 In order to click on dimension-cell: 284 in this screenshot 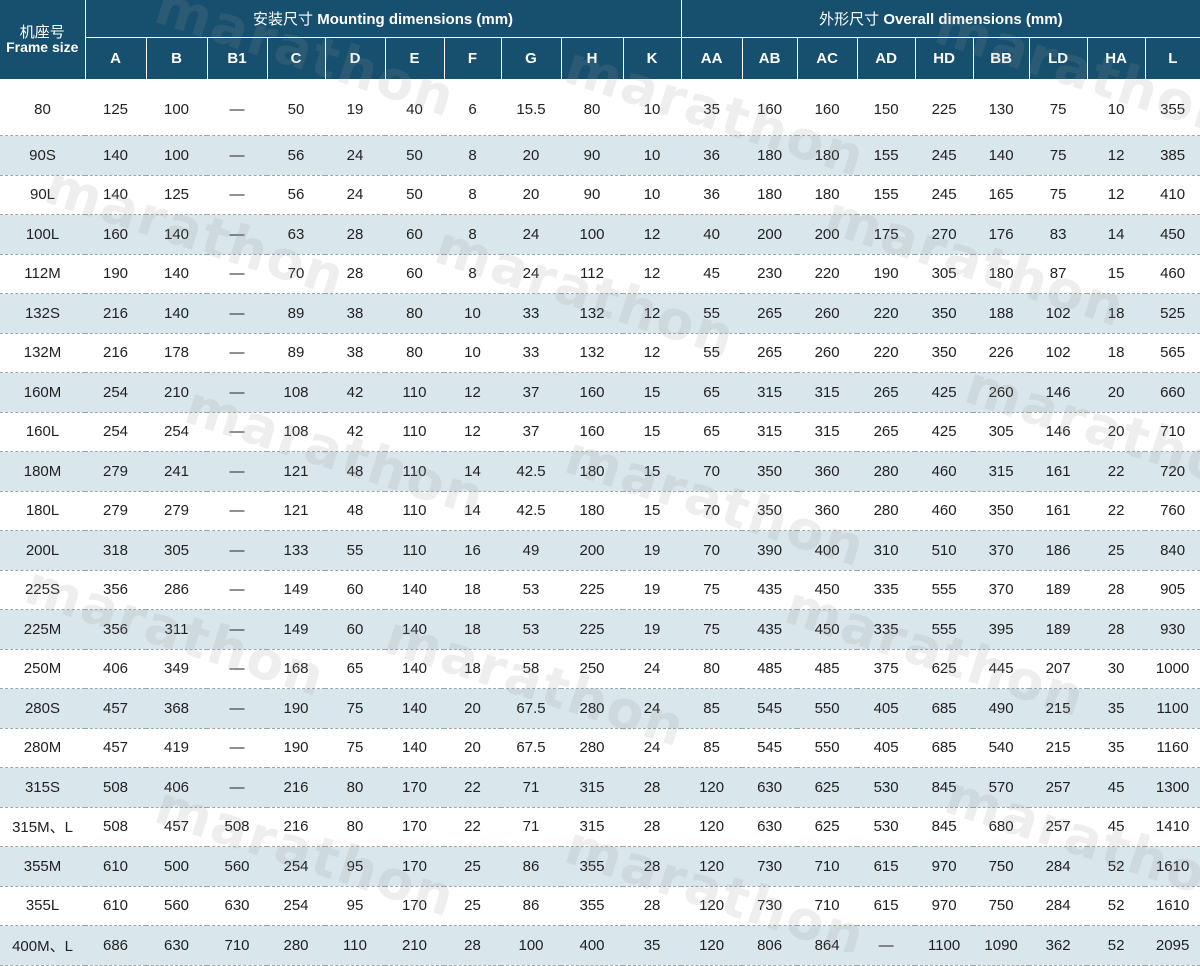, I will do `click(1058, 906)`.